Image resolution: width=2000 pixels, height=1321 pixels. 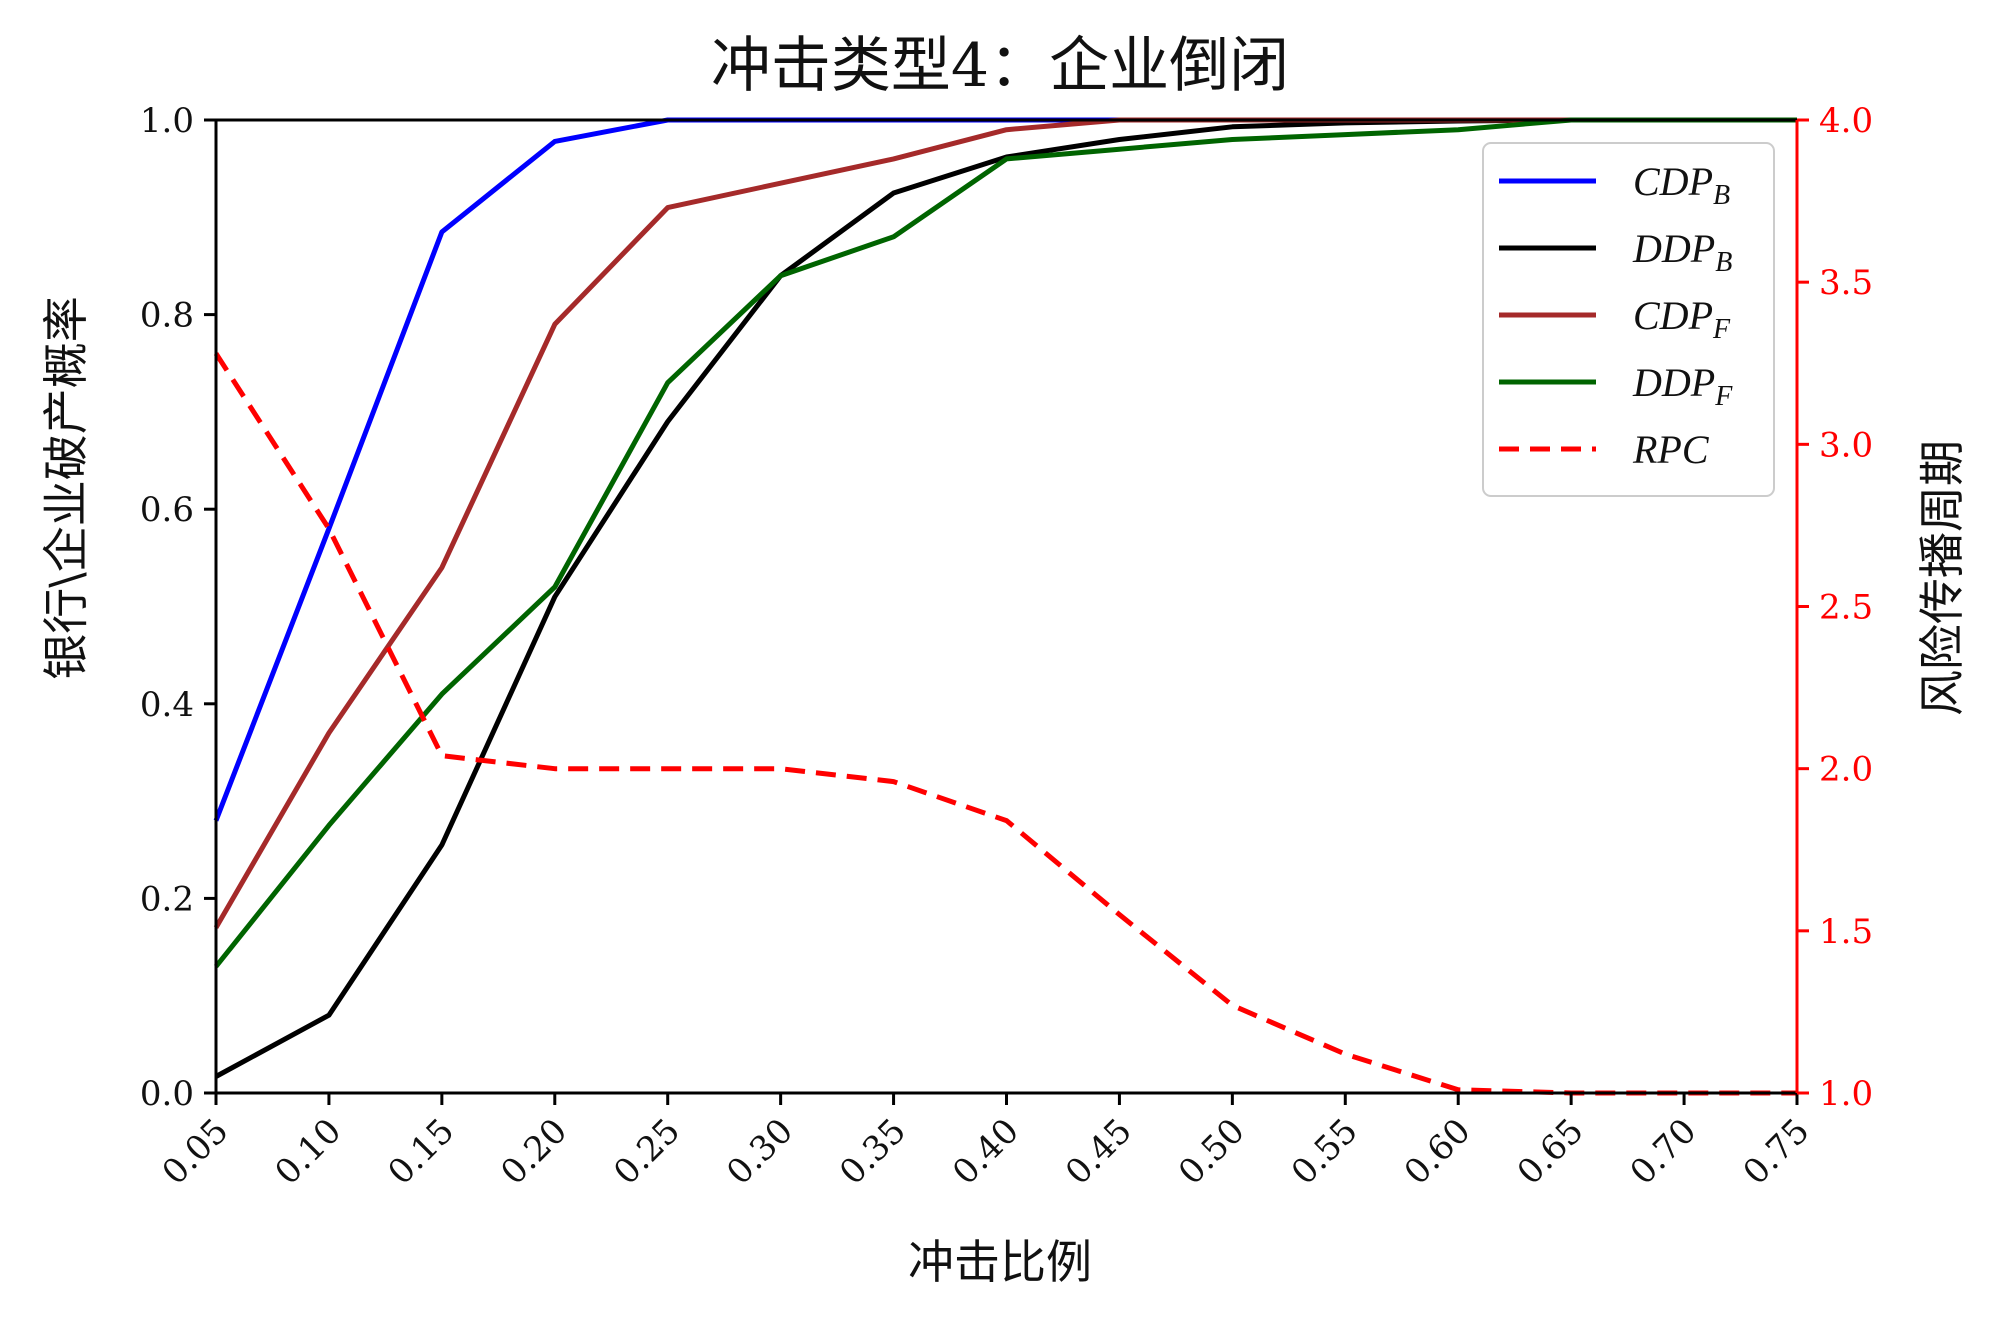 What do you see at coordinates (760, 1152) in the screenshot?
I see `x-tick-label: 0.30` at bounding box center [760, 1152].